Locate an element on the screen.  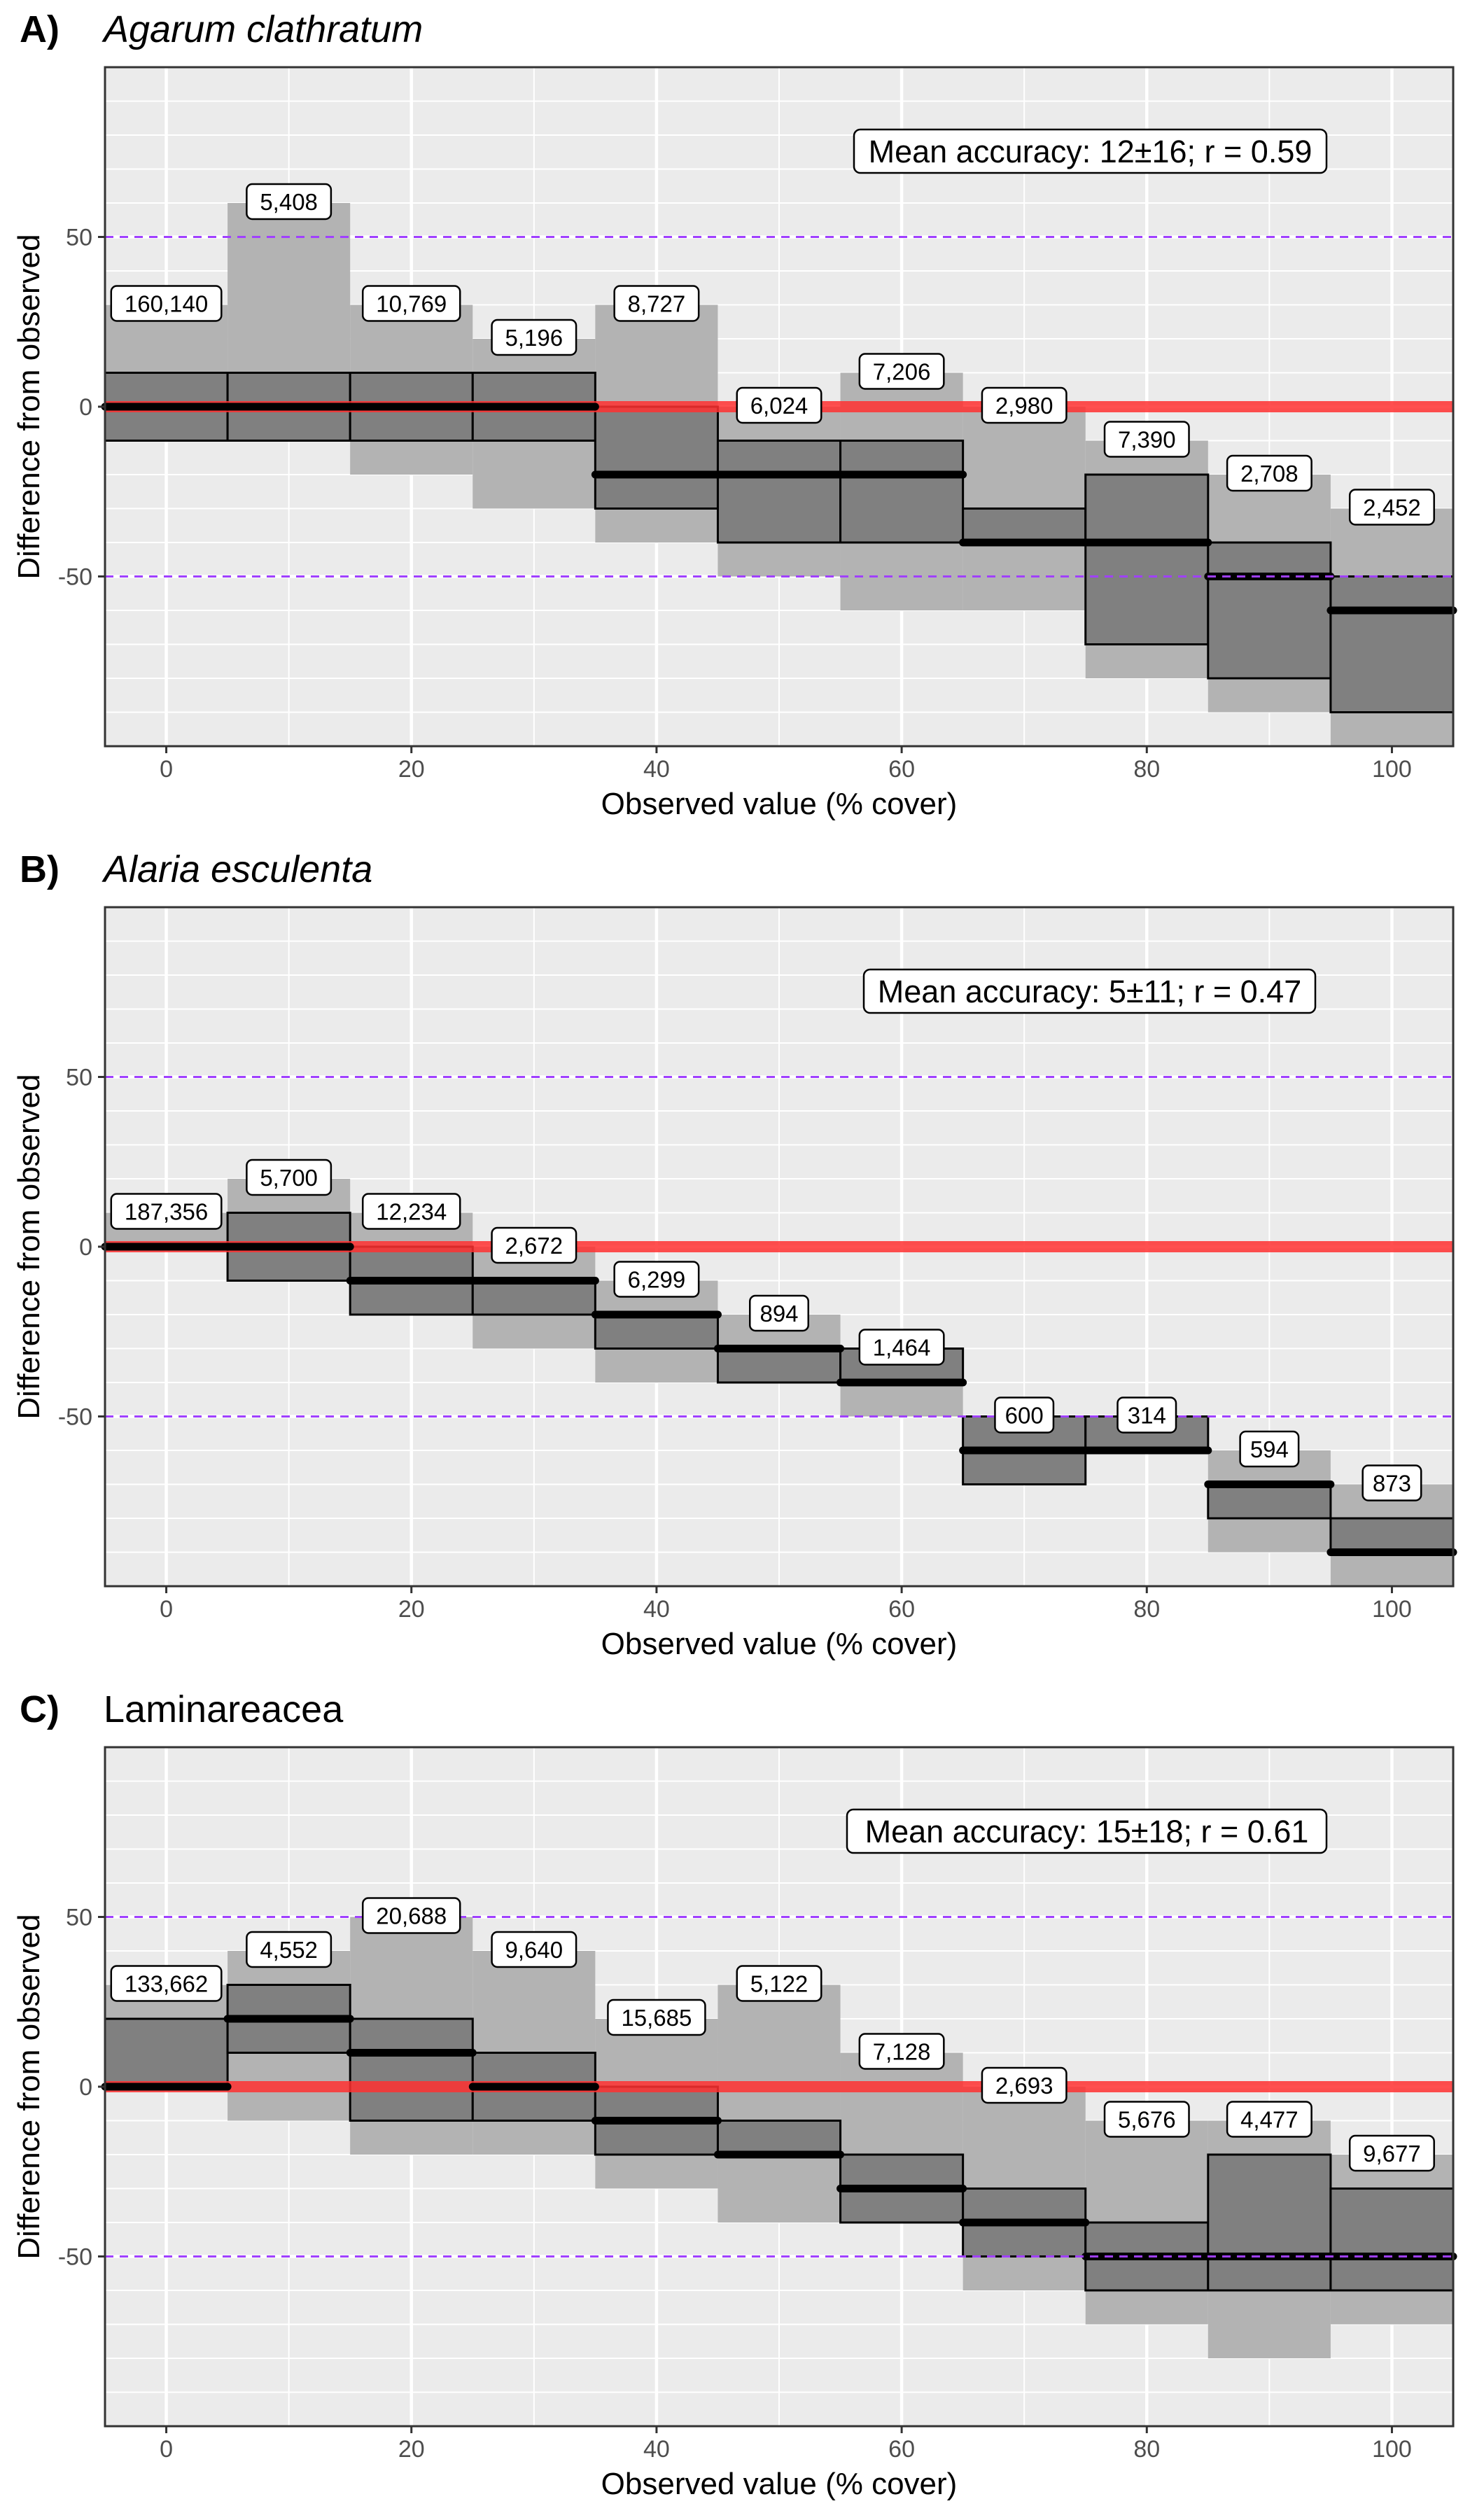
count-label: 20,688 is located at coordinates (411, 1916).